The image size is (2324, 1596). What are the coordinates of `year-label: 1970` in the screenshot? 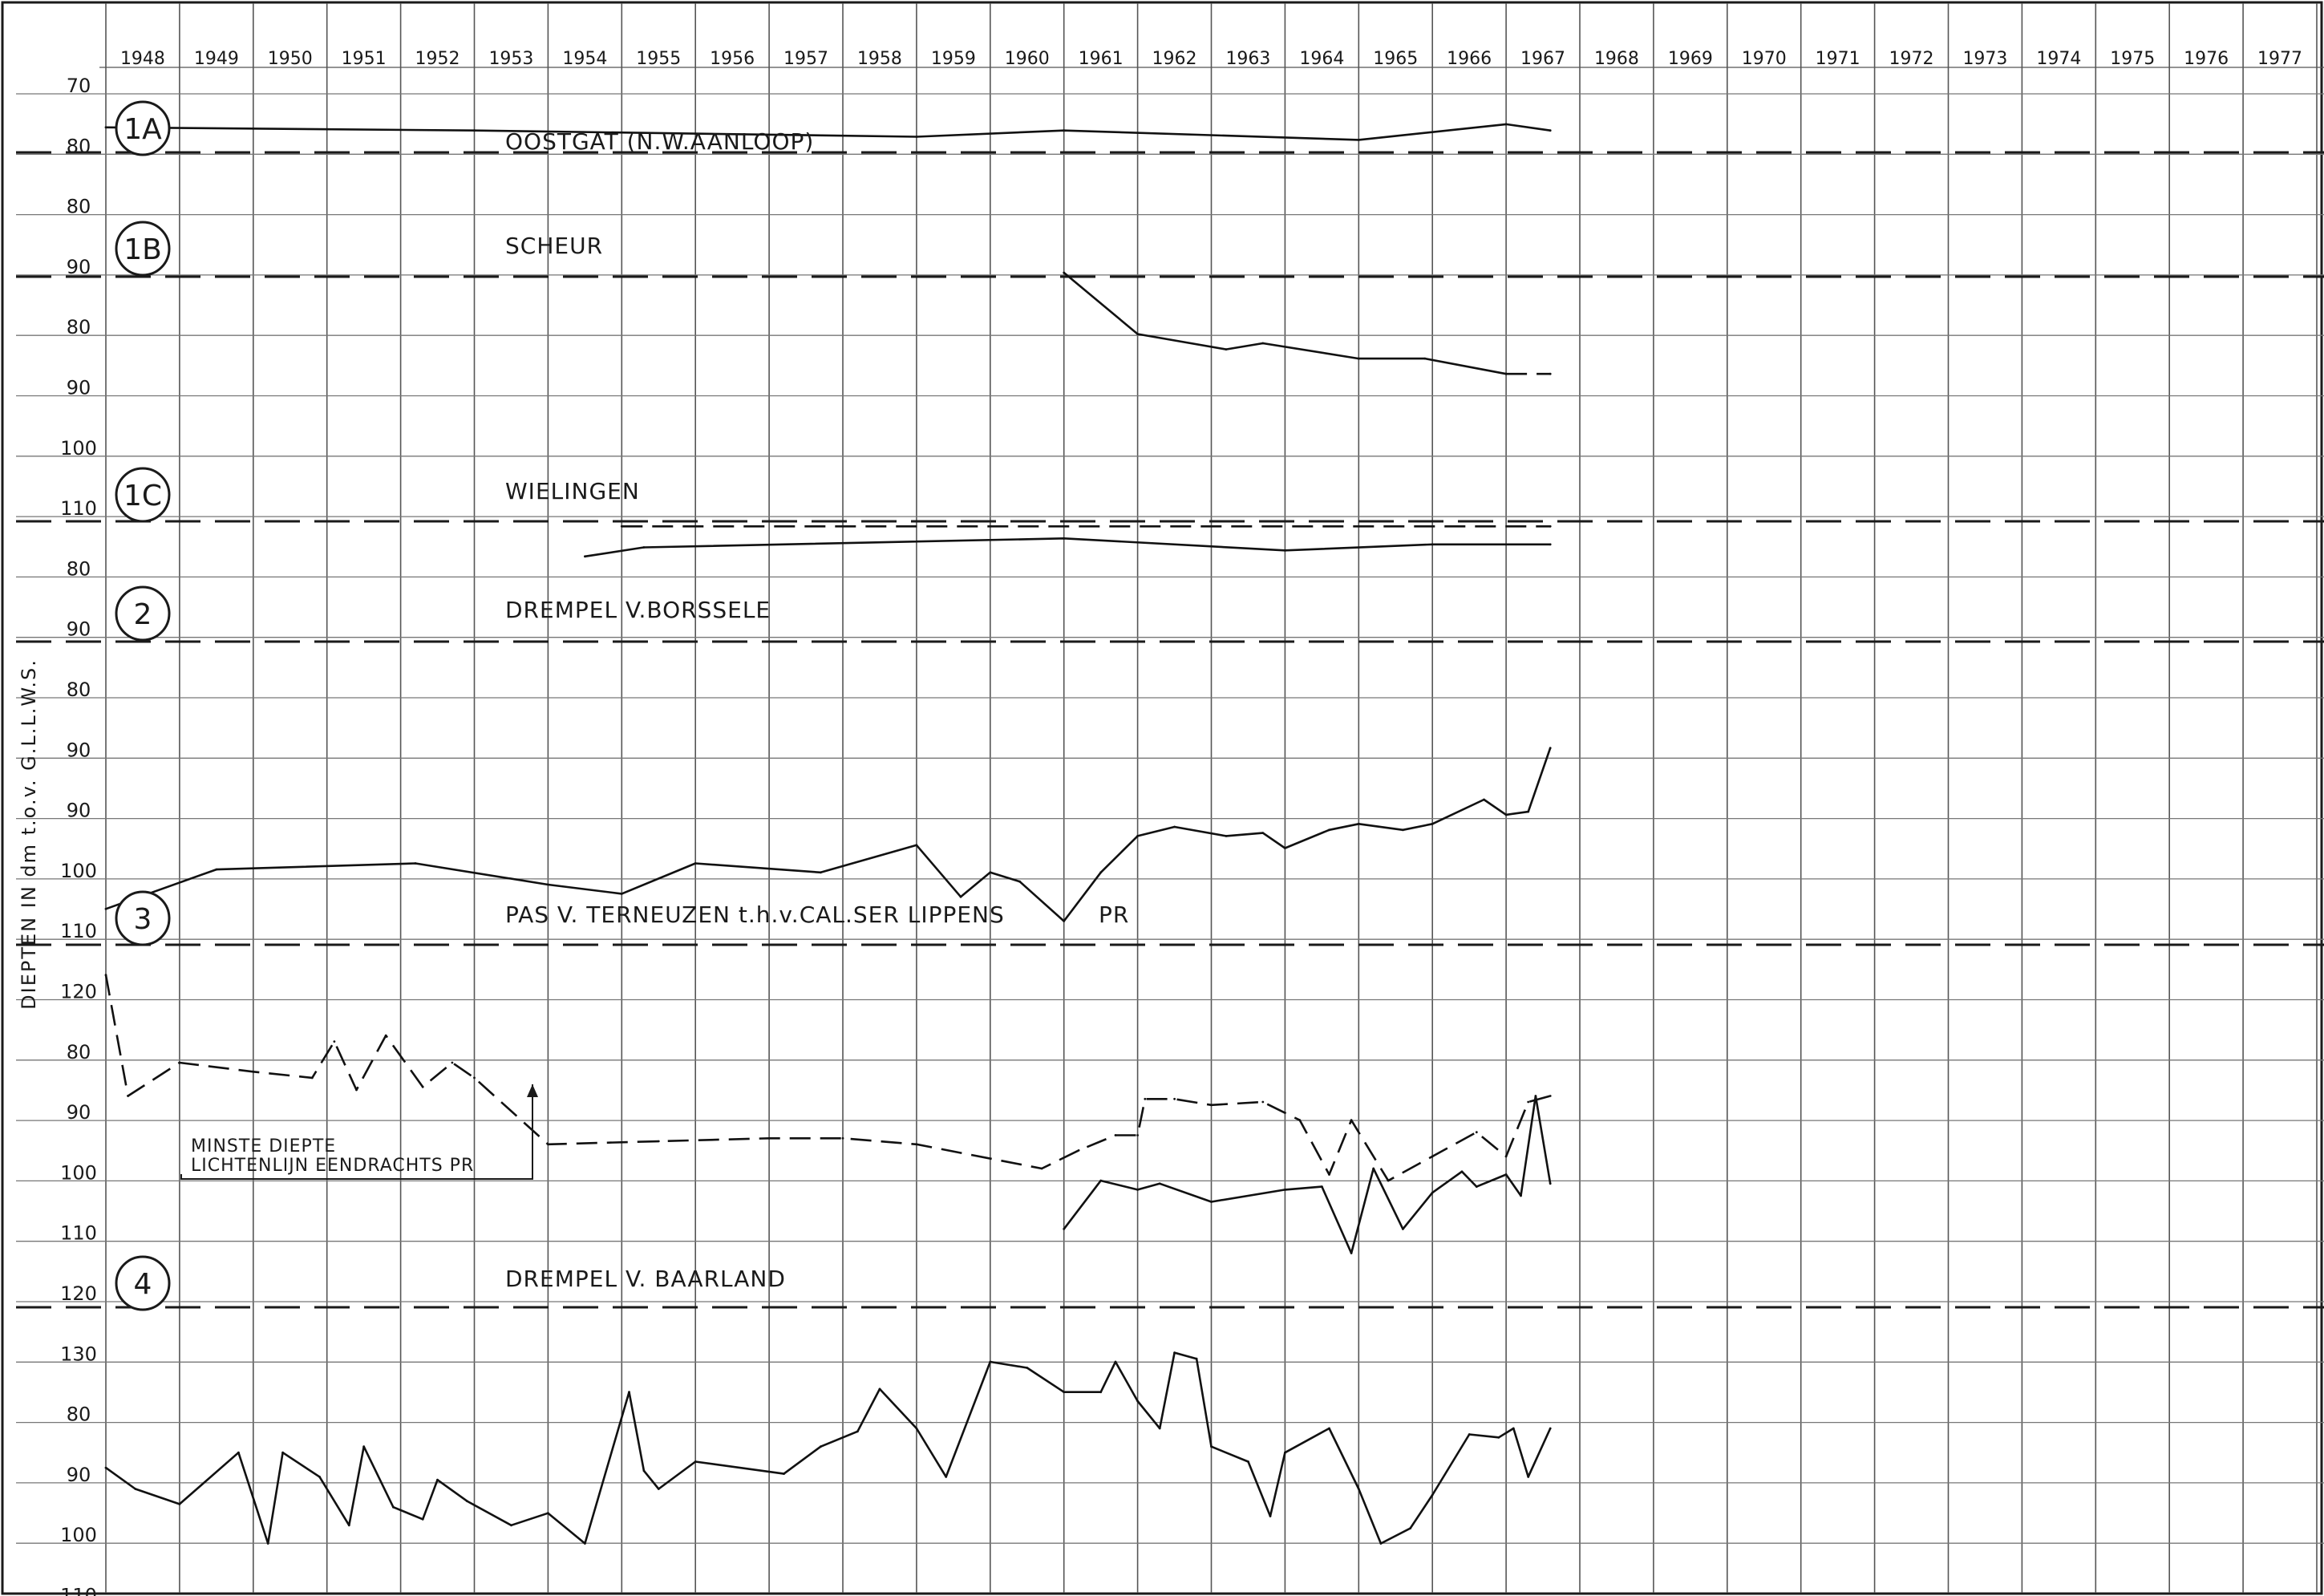 It's located at (1764, 59).